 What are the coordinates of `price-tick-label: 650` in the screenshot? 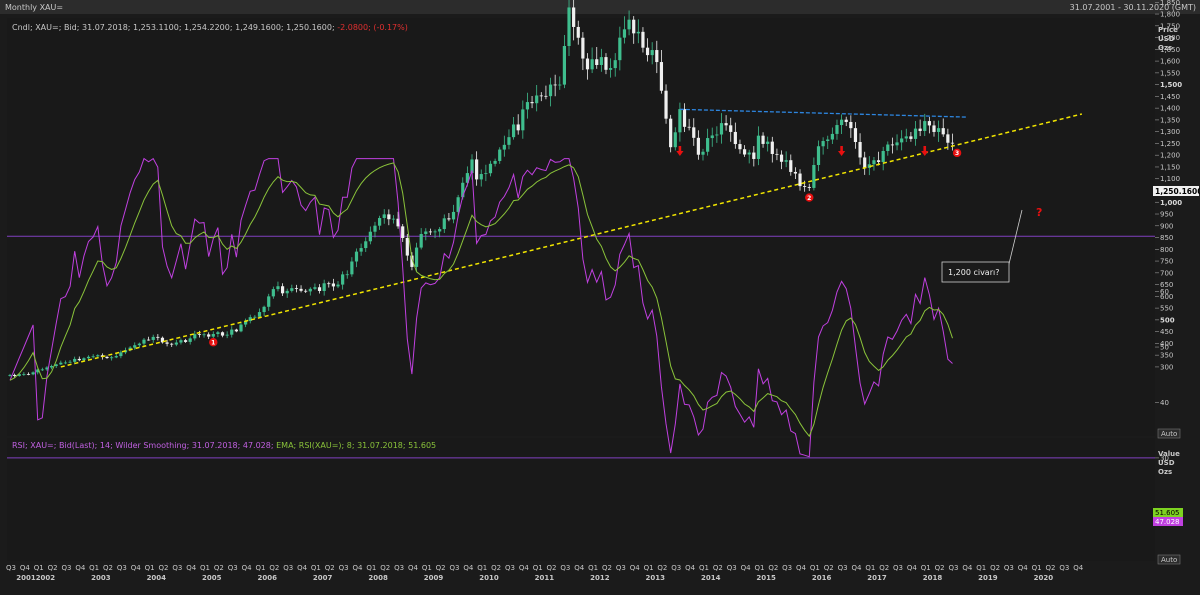 It's located at (1166, 285).